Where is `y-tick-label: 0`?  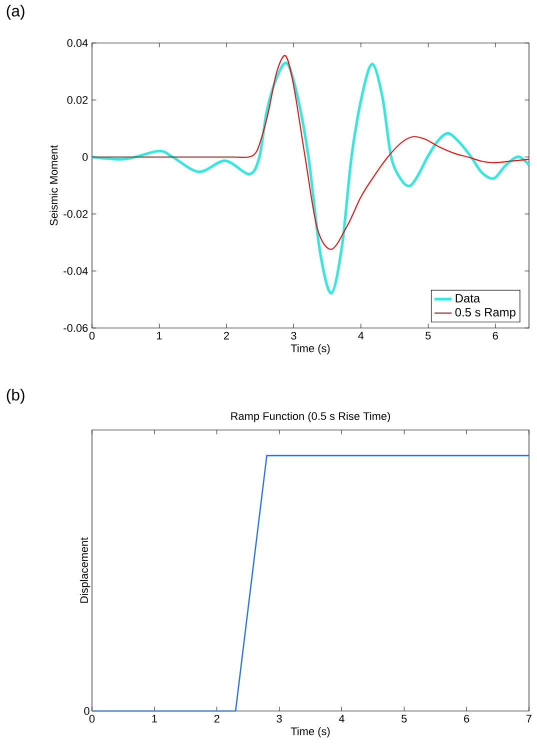 y-tick-label: 0 is located at coordinates (85, 157).